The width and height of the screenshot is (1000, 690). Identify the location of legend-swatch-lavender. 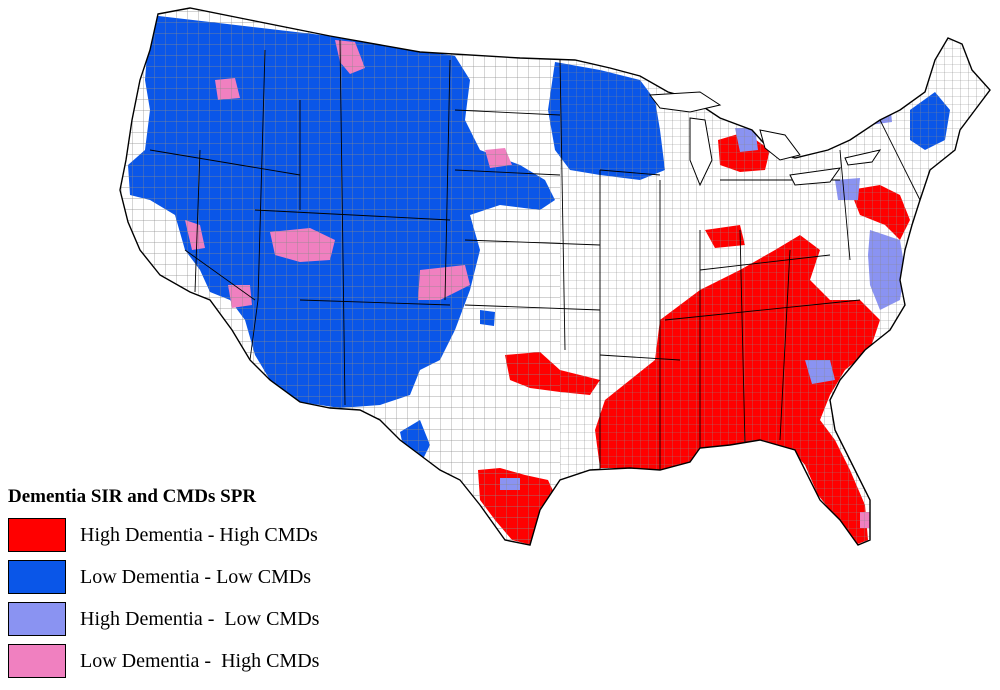
(37, 619).